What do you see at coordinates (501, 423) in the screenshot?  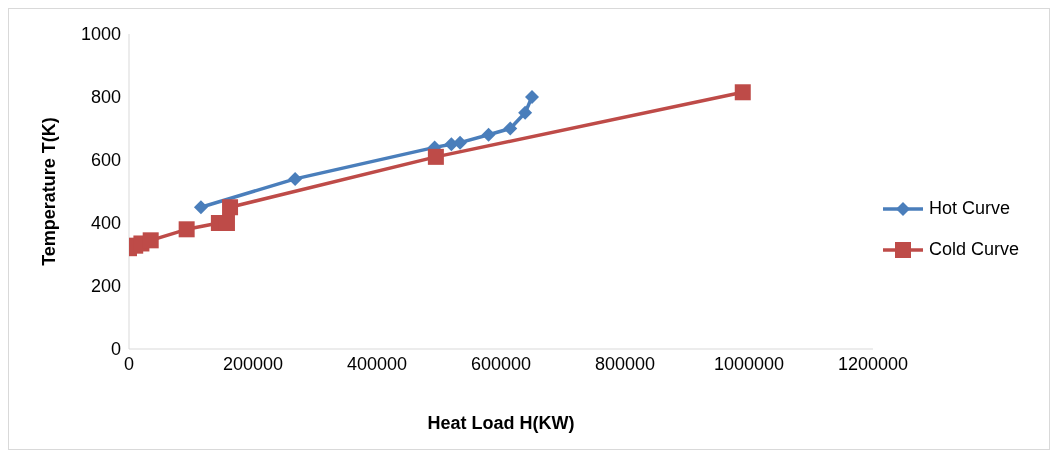 I see `x-axis-title: Heat Load H(KW)` at bounding box center [501, 423].